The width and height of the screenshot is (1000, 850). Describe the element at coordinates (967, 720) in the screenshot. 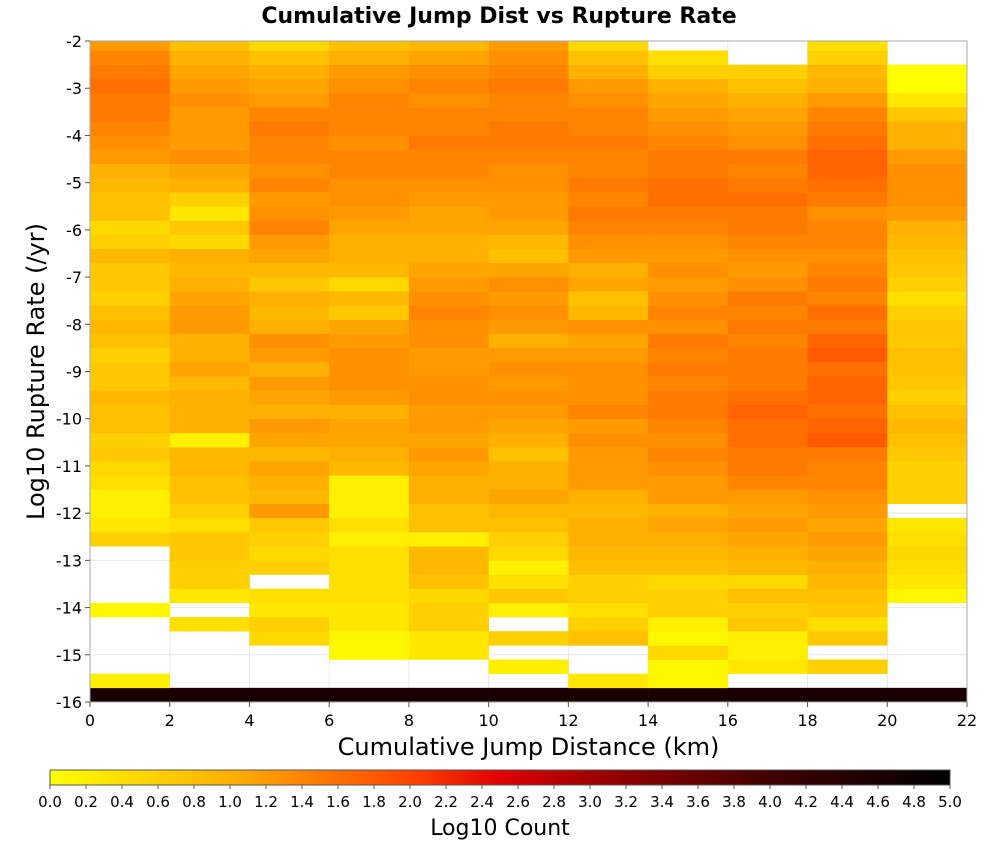

I see `x-tick-label: 22` at that location.